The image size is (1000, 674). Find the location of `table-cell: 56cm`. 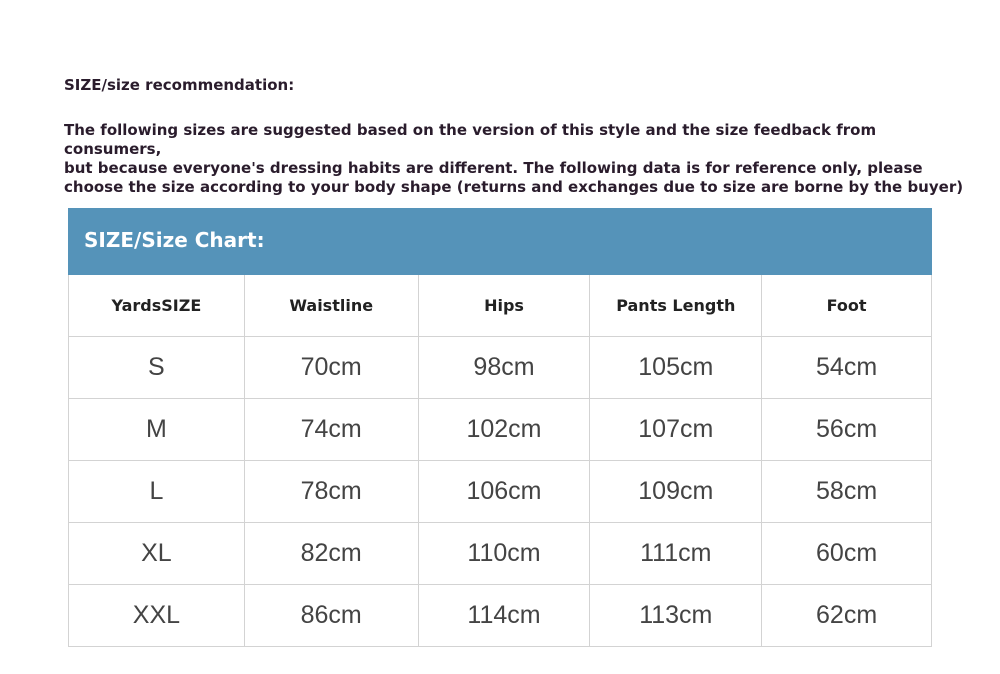

table-cell: 56cm is located at coordinates (847, 429).